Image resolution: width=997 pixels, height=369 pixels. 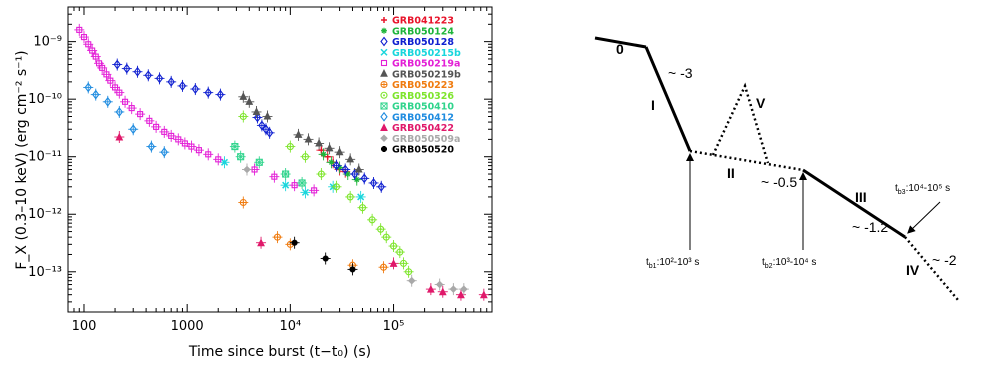 I want to click on segment-III-line, so click(x=854, y=203).